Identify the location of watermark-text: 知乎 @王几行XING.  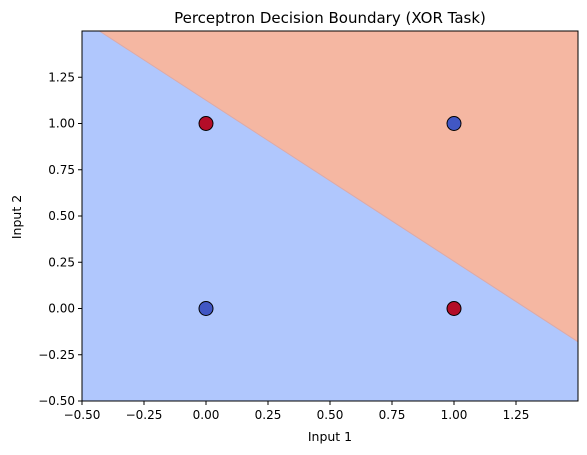
(510, 430).